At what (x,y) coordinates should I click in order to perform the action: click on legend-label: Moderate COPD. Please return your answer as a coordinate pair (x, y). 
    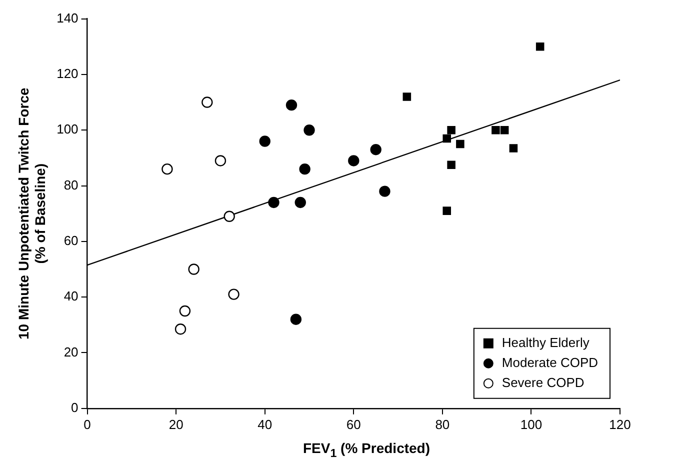
    Looking at the image, I should click on (550, 362).